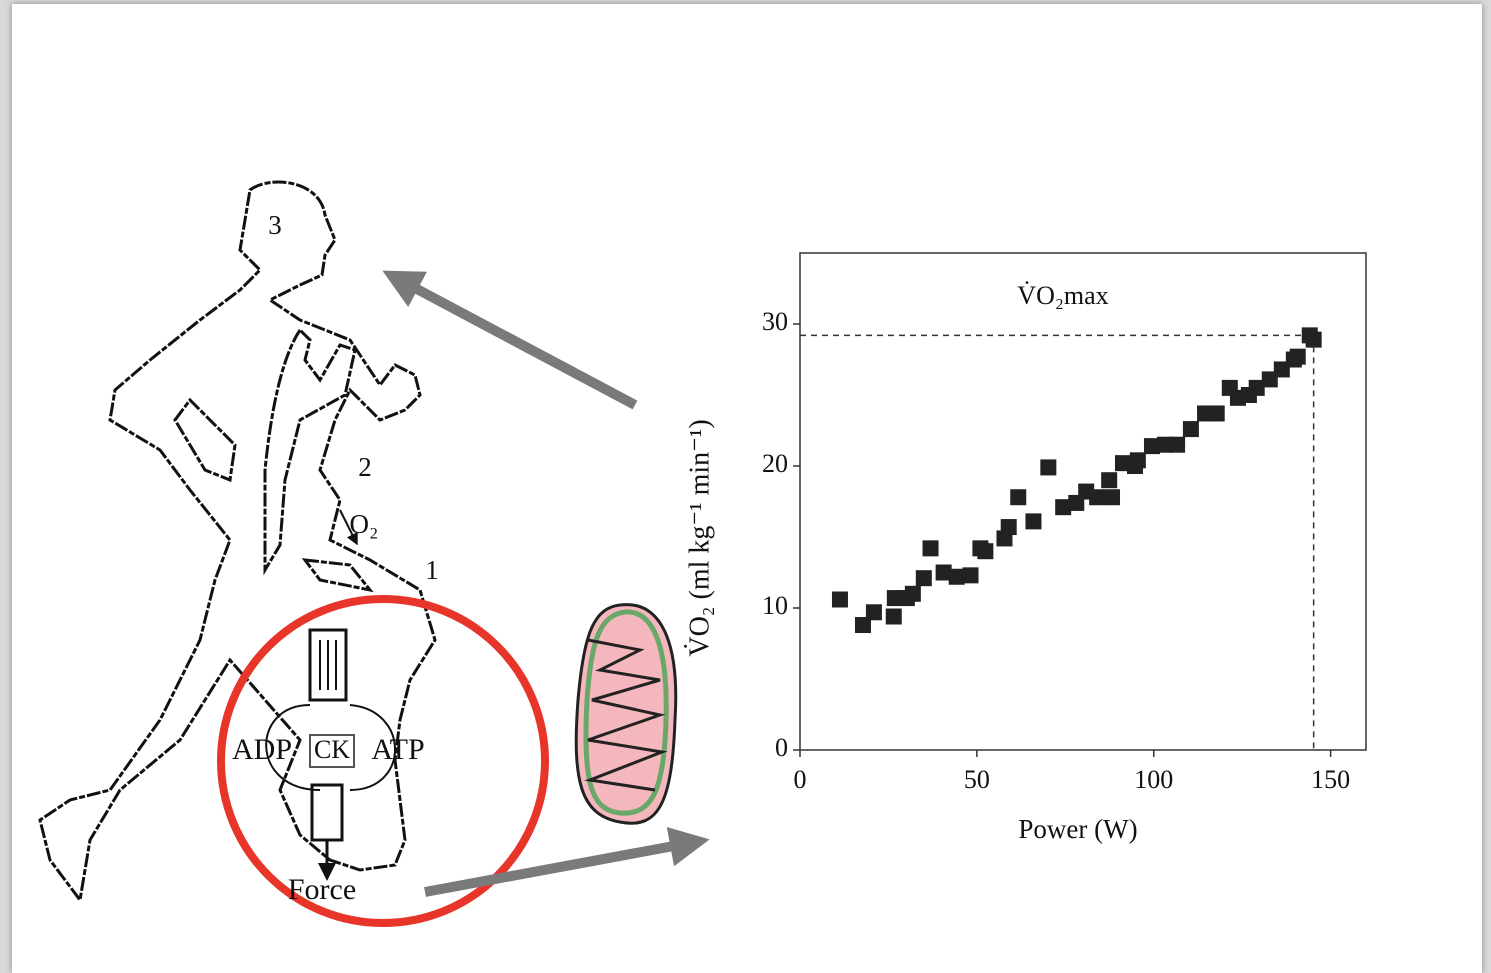  Describe the element at coordinates (1062, 295) in the screenshot. I see `annotation: V̇O₂max` at that location.